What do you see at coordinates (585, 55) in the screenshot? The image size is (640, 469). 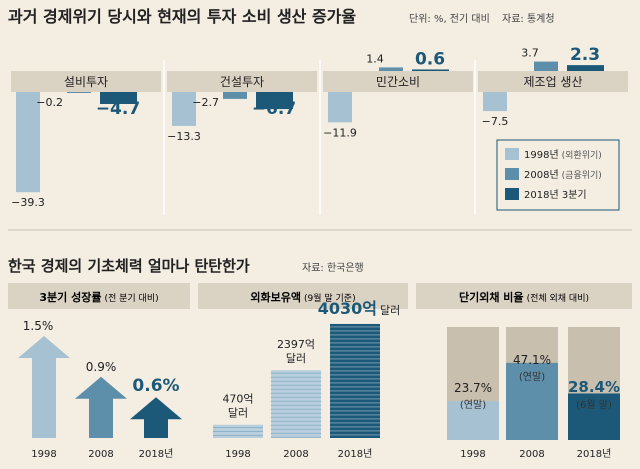 I see `growth-value-label: 2.3` at bounding box center [585, 55].